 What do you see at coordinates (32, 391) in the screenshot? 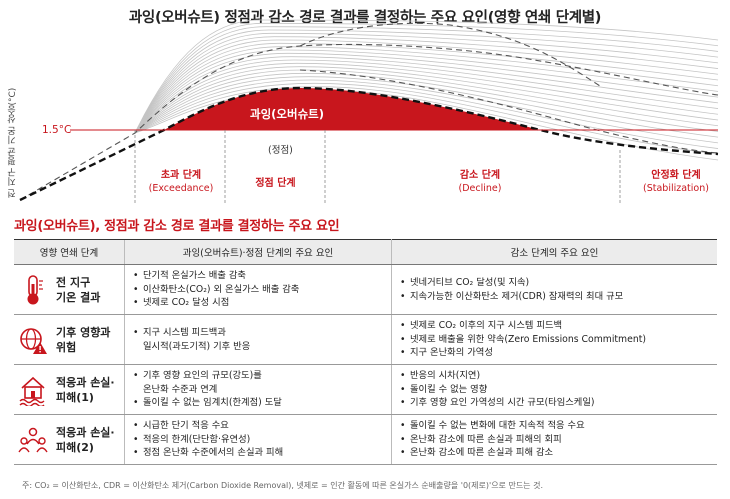
I see `flooded-house-icon` at bounding box center [32, 391].